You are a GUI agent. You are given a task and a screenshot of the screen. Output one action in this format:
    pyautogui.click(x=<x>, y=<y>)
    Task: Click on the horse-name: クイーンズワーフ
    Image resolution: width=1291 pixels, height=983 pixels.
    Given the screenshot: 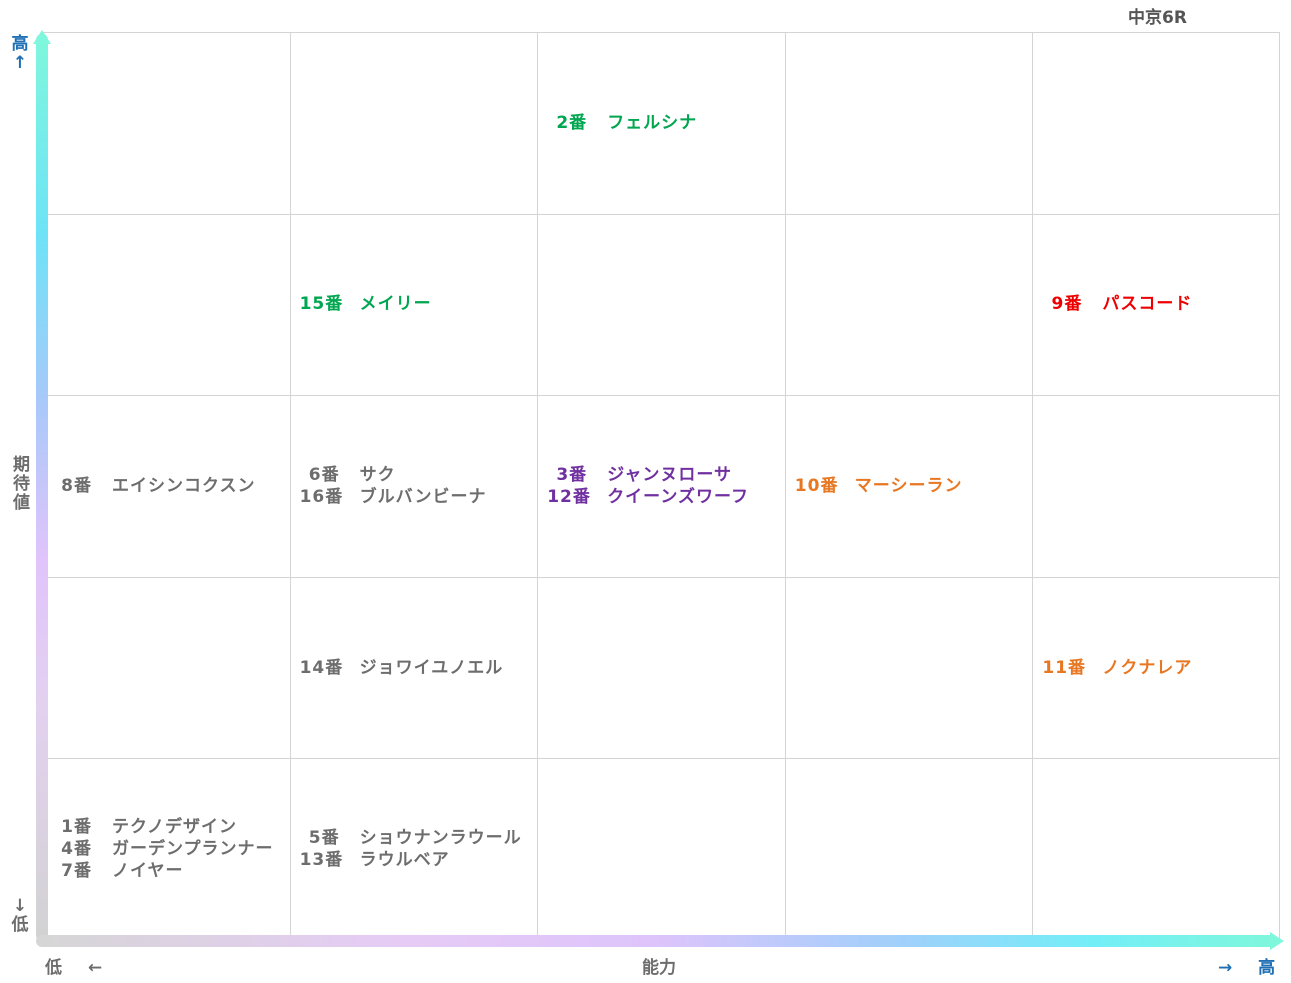 What is the action you would take?
    pyautogui.click(x=678, y=496)
    